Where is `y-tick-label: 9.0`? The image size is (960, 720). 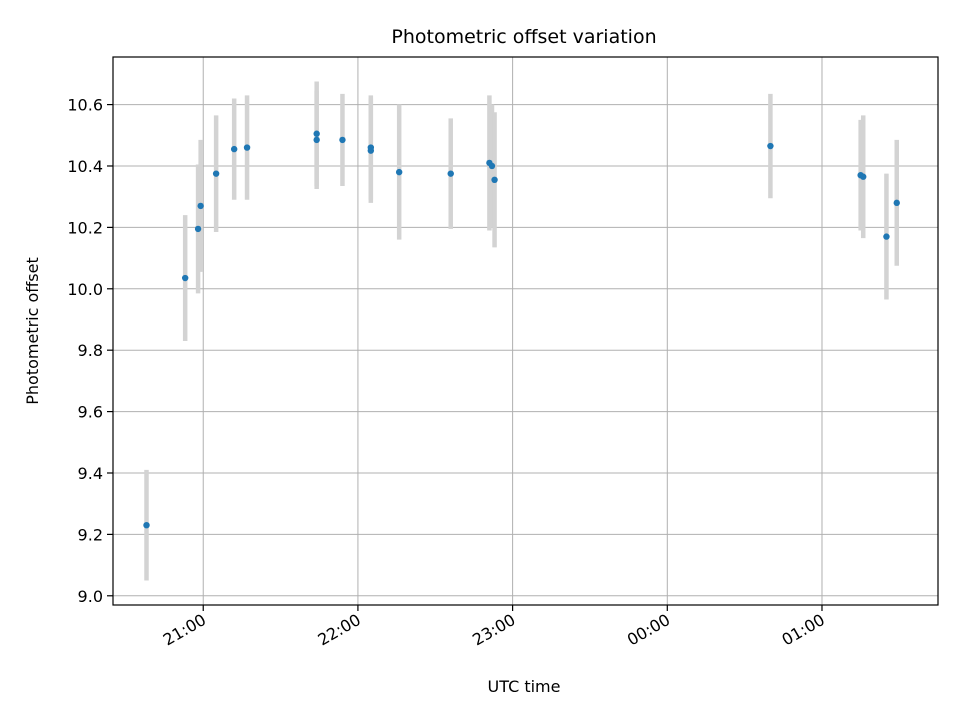 y-tick-label: 9.0 is located at coordinates (90, 596).